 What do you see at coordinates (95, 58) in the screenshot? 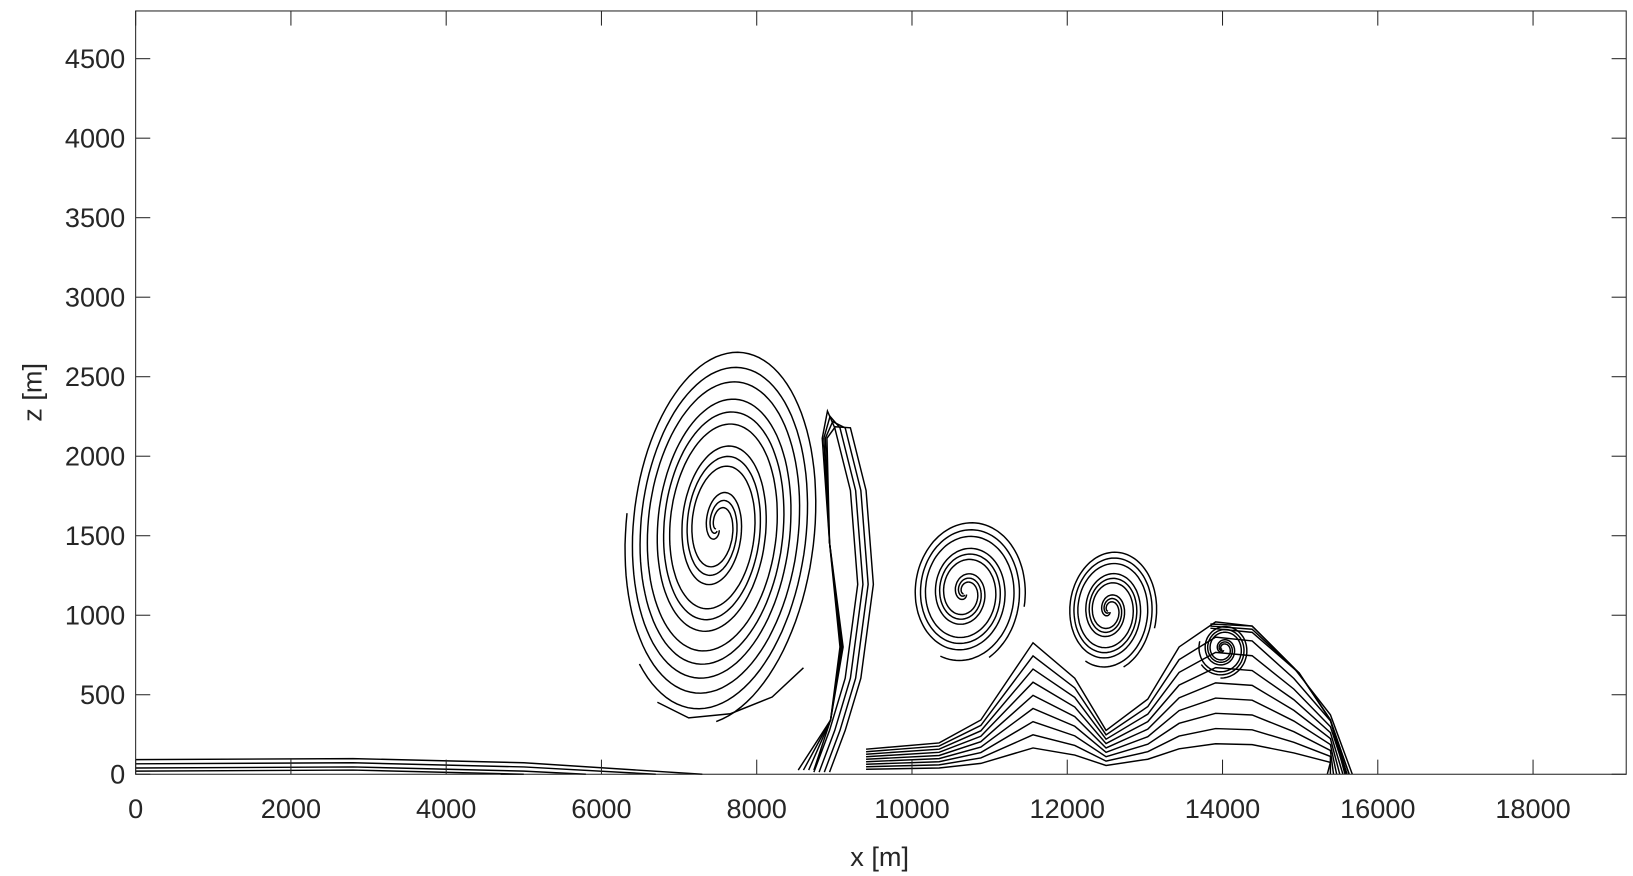
I see `y-tick-label: 4500` at bounding box center [95, 58].